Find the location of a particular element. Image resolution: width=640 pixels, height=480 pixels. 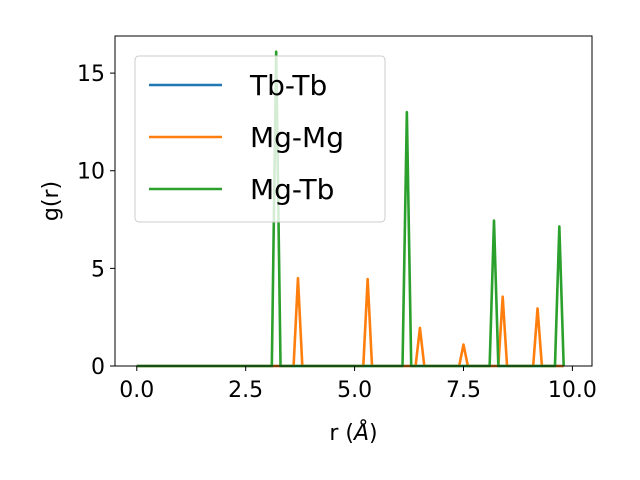

legend: Tb-Tb Mg-Mg Mg-Tb is located at coordinates (260, 139).